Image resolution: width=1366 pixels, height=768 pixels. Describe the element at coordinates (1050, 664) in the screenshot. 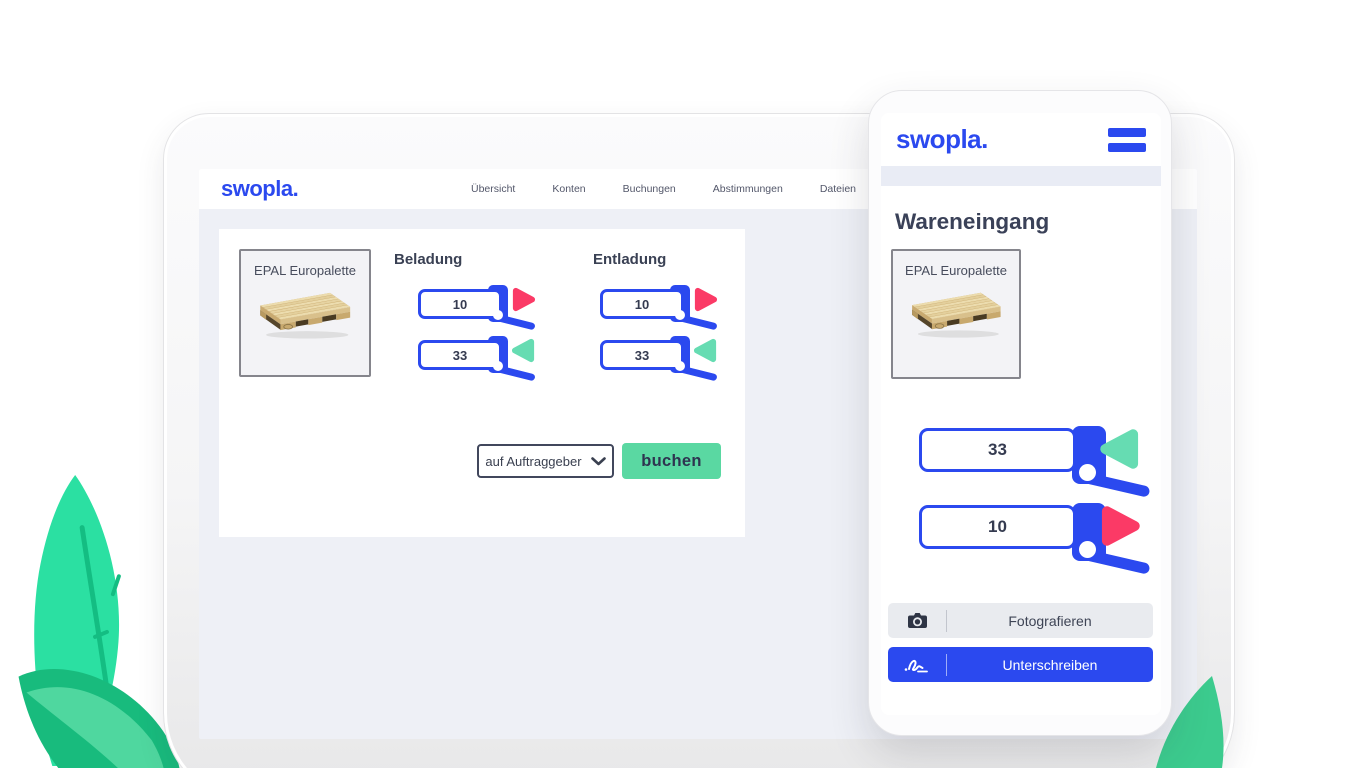

I see `sign-button-label: Unterschreiben` at that location.